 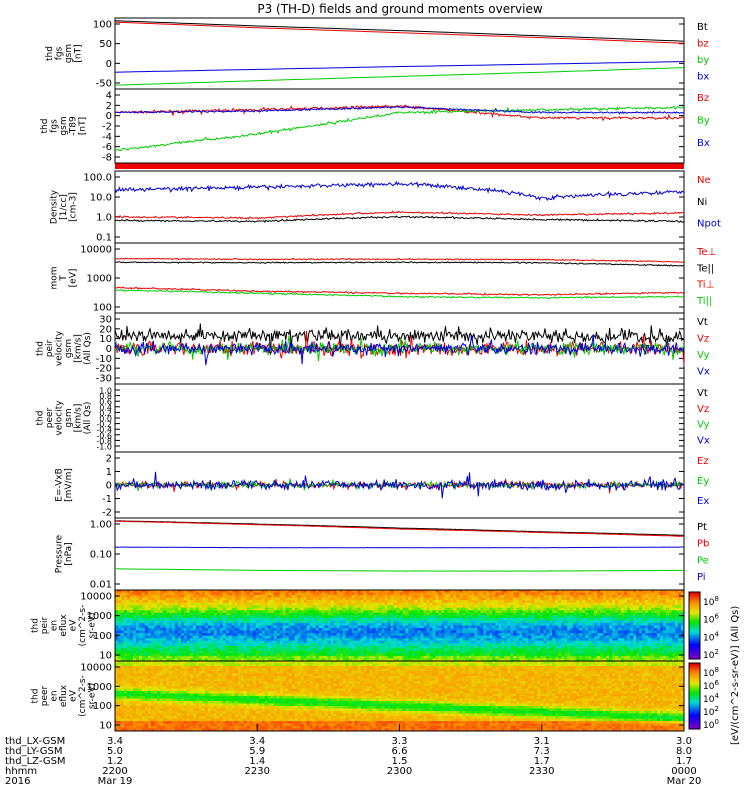 I want to click on y-axis-label: (All Qs), so click(x=88, y=348).